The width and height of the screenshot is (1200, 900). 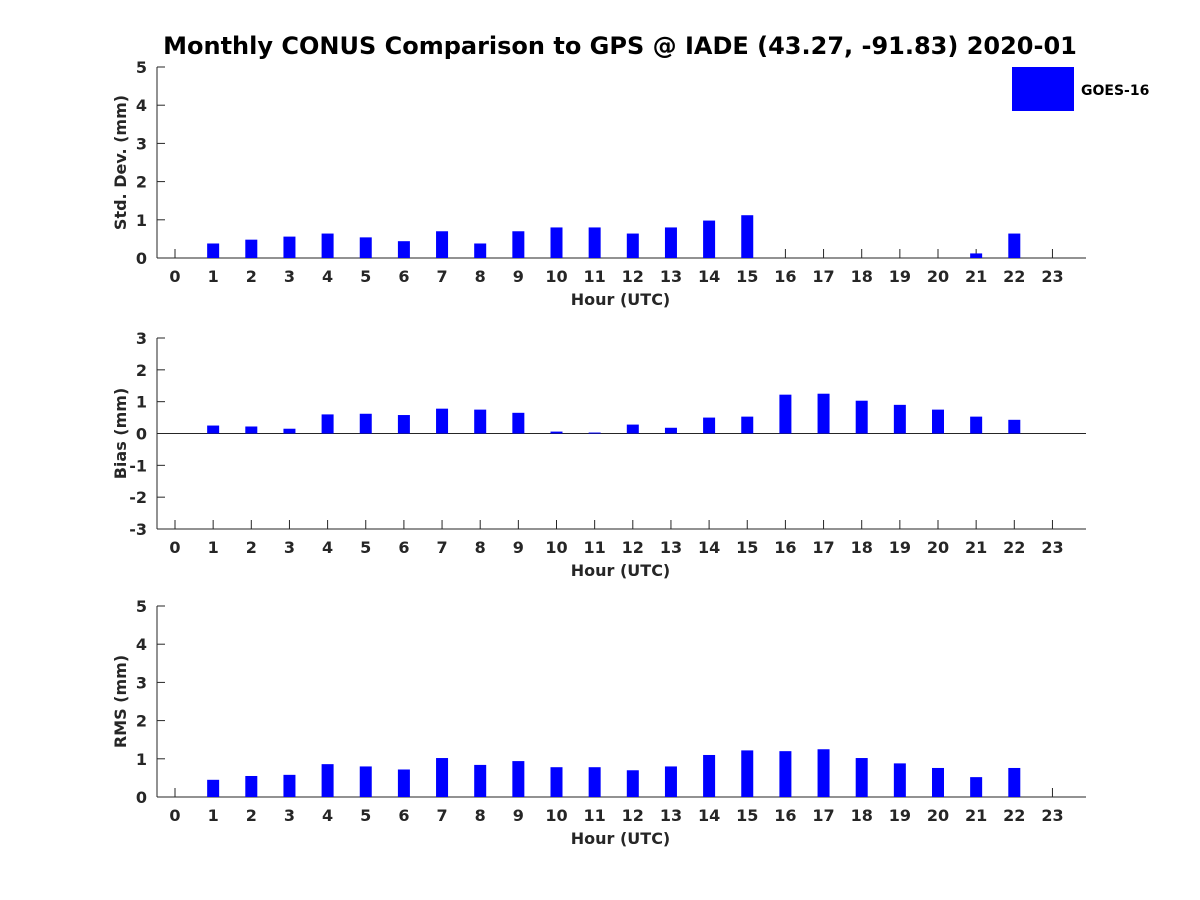 What do you see at coordinates (1014, 547) in the screenshot?
I see `bias-x-tick-label: 22` at bounding box center [1014, 547].